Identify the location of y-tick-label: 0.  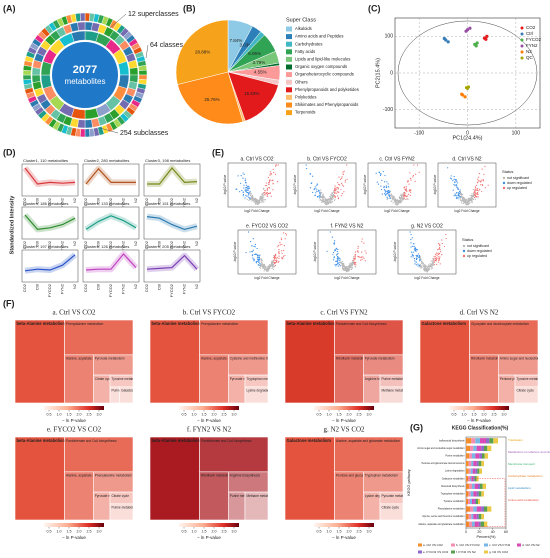
(391, 73).